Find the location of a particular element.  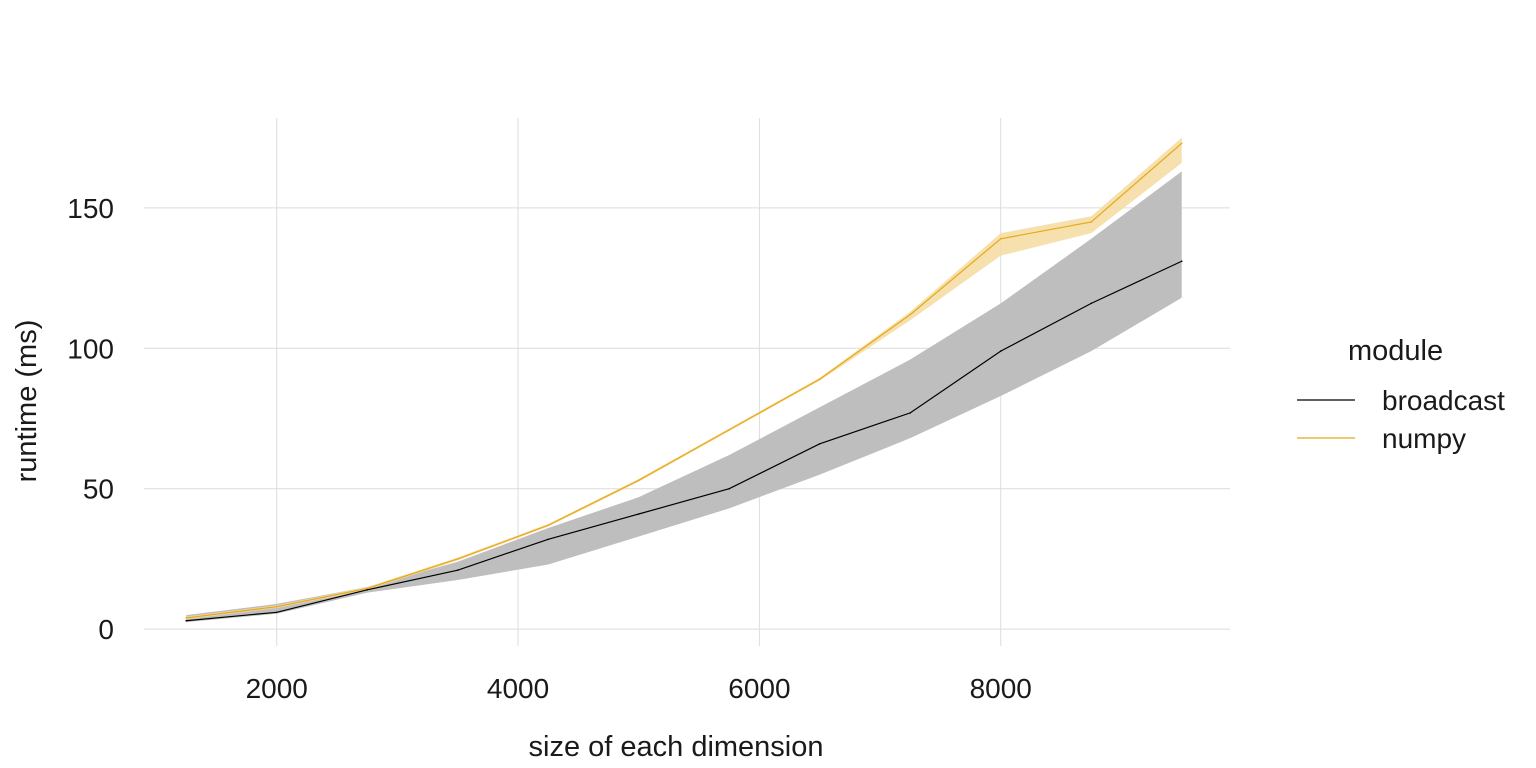

x-tick-label: 2000 is located at coordinates (277, 688).